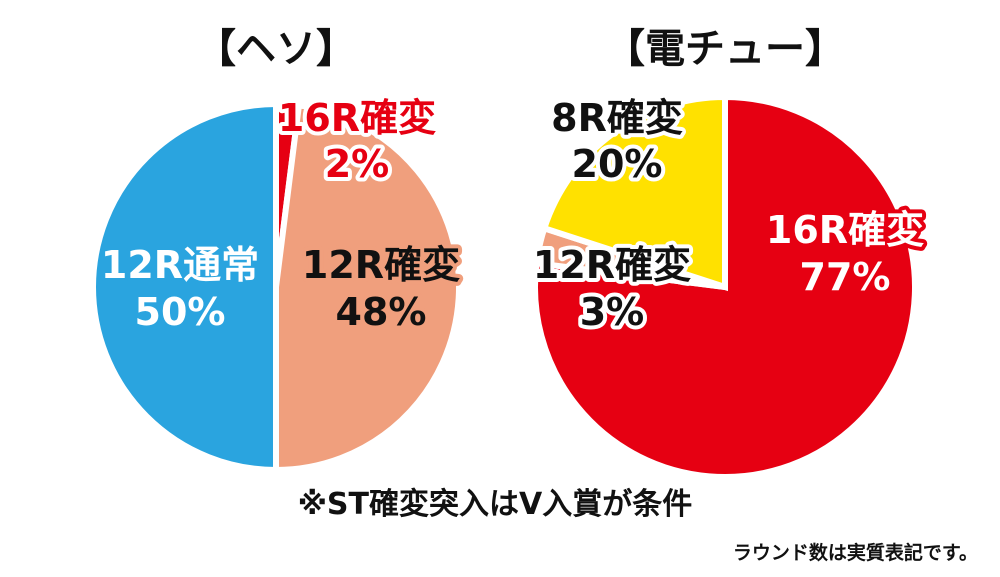 This screenshot has width=1000, height=577. Describe the element at coordinates (495, 504) in the screenshot. I see `footer-note: ※ST確変突入はV入賞が条件` at that location.